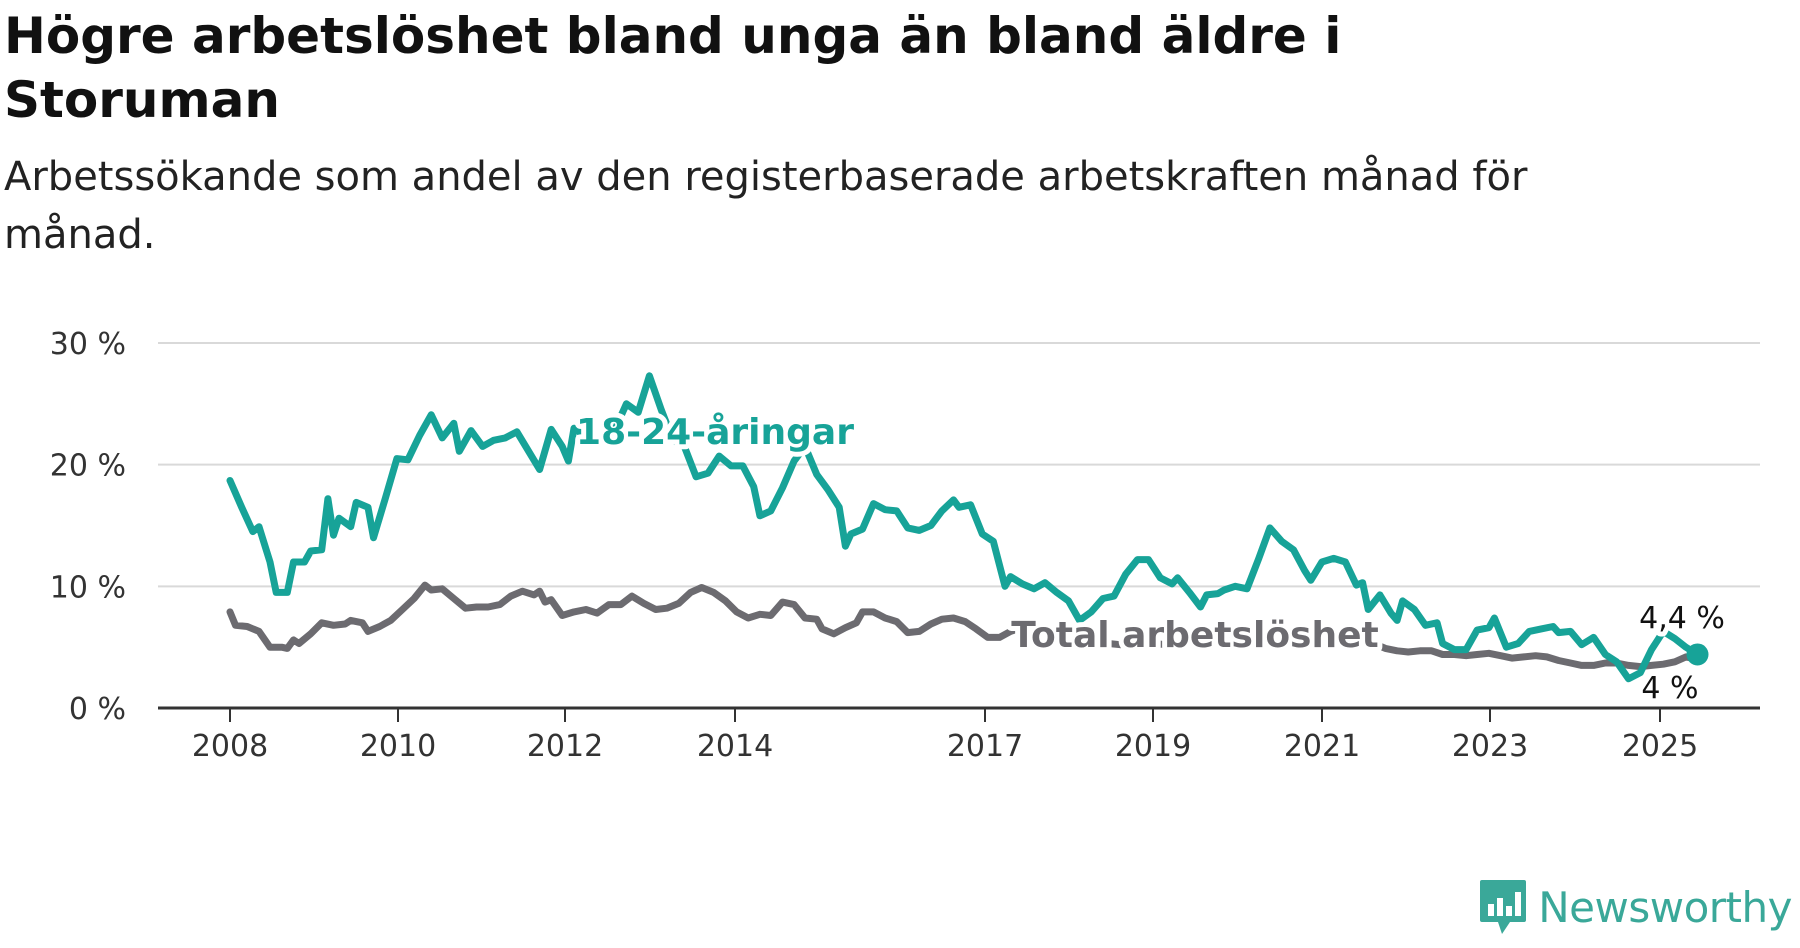 The width and height of the screenshot is (1800, 948). Describe the element at coordinates (735, 746) in the screenshot. I see `x-tick-label: 2014` at that location.